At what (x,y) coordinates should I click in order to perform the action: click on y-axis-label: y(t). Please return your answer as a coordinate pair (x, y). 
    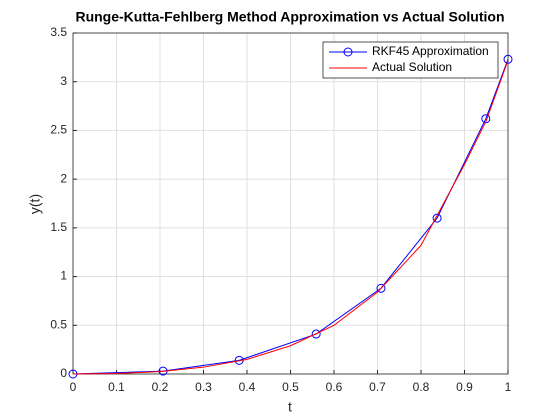
    Looking at the image, I should click on (35, 204).